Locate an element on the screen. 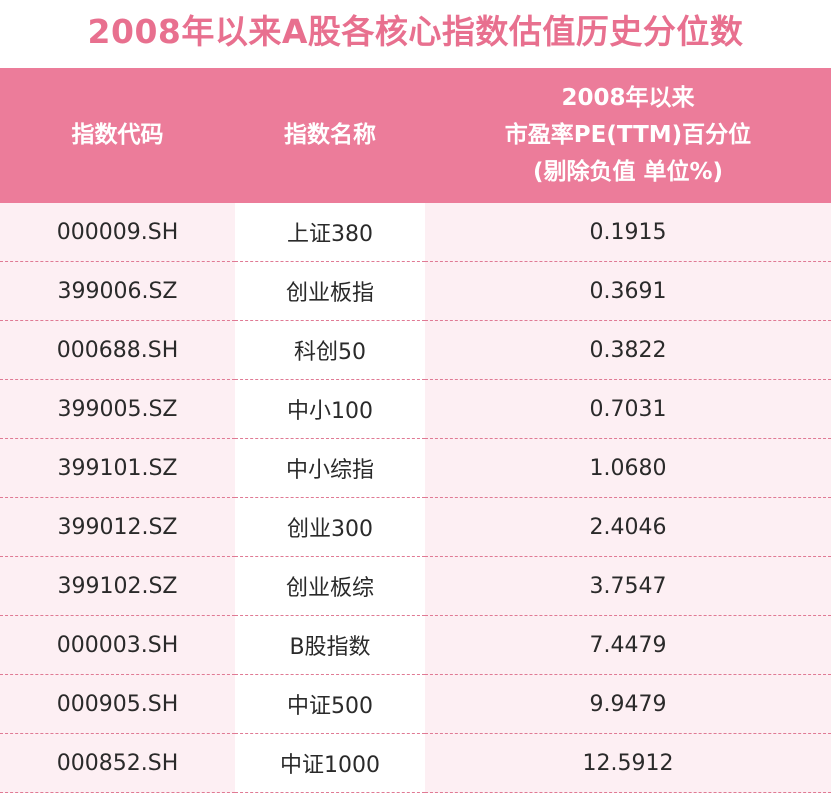  header-code: 指数代码 is located at coordinates (117, 135).